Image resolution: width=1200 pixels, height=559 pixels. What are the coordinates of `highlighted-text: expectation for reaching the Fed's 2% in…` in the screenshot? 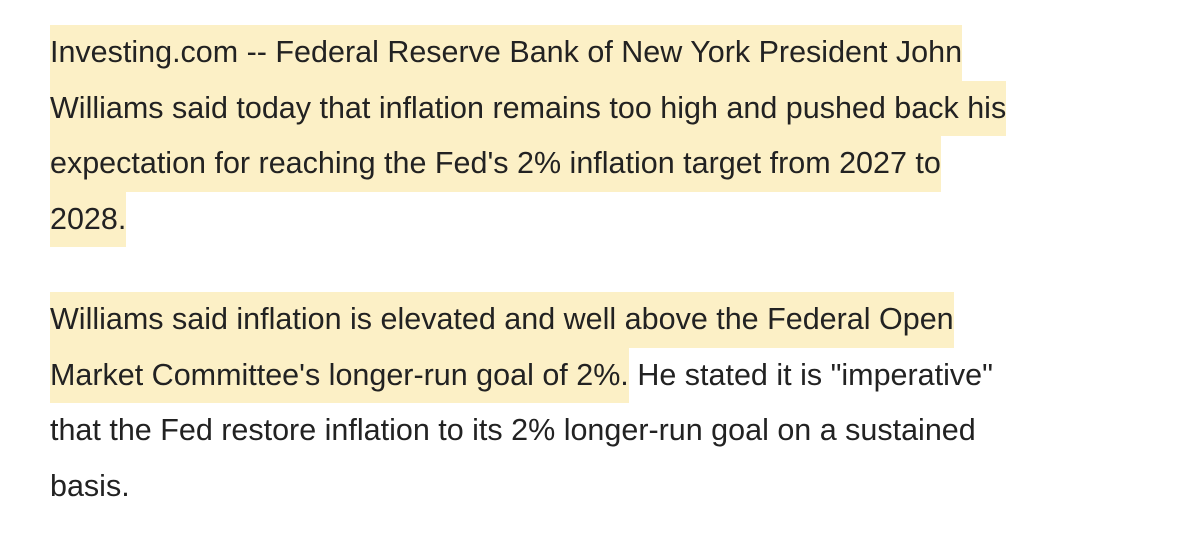 It's located at (495, 164).